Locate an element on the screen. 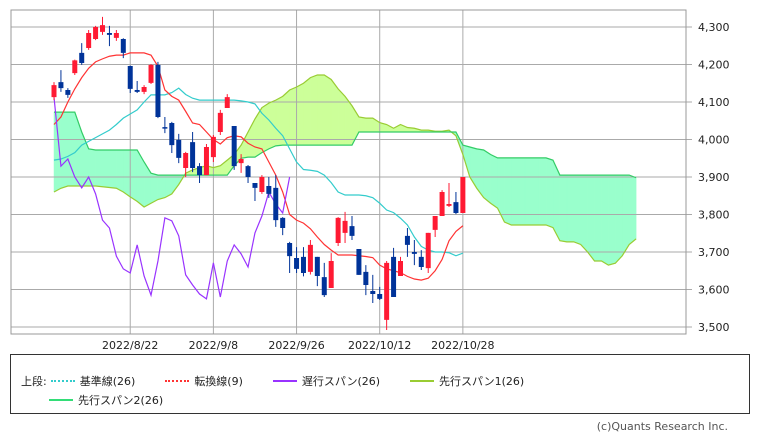  y-tick-label: 4,000 is located at coordinates (714, 140).